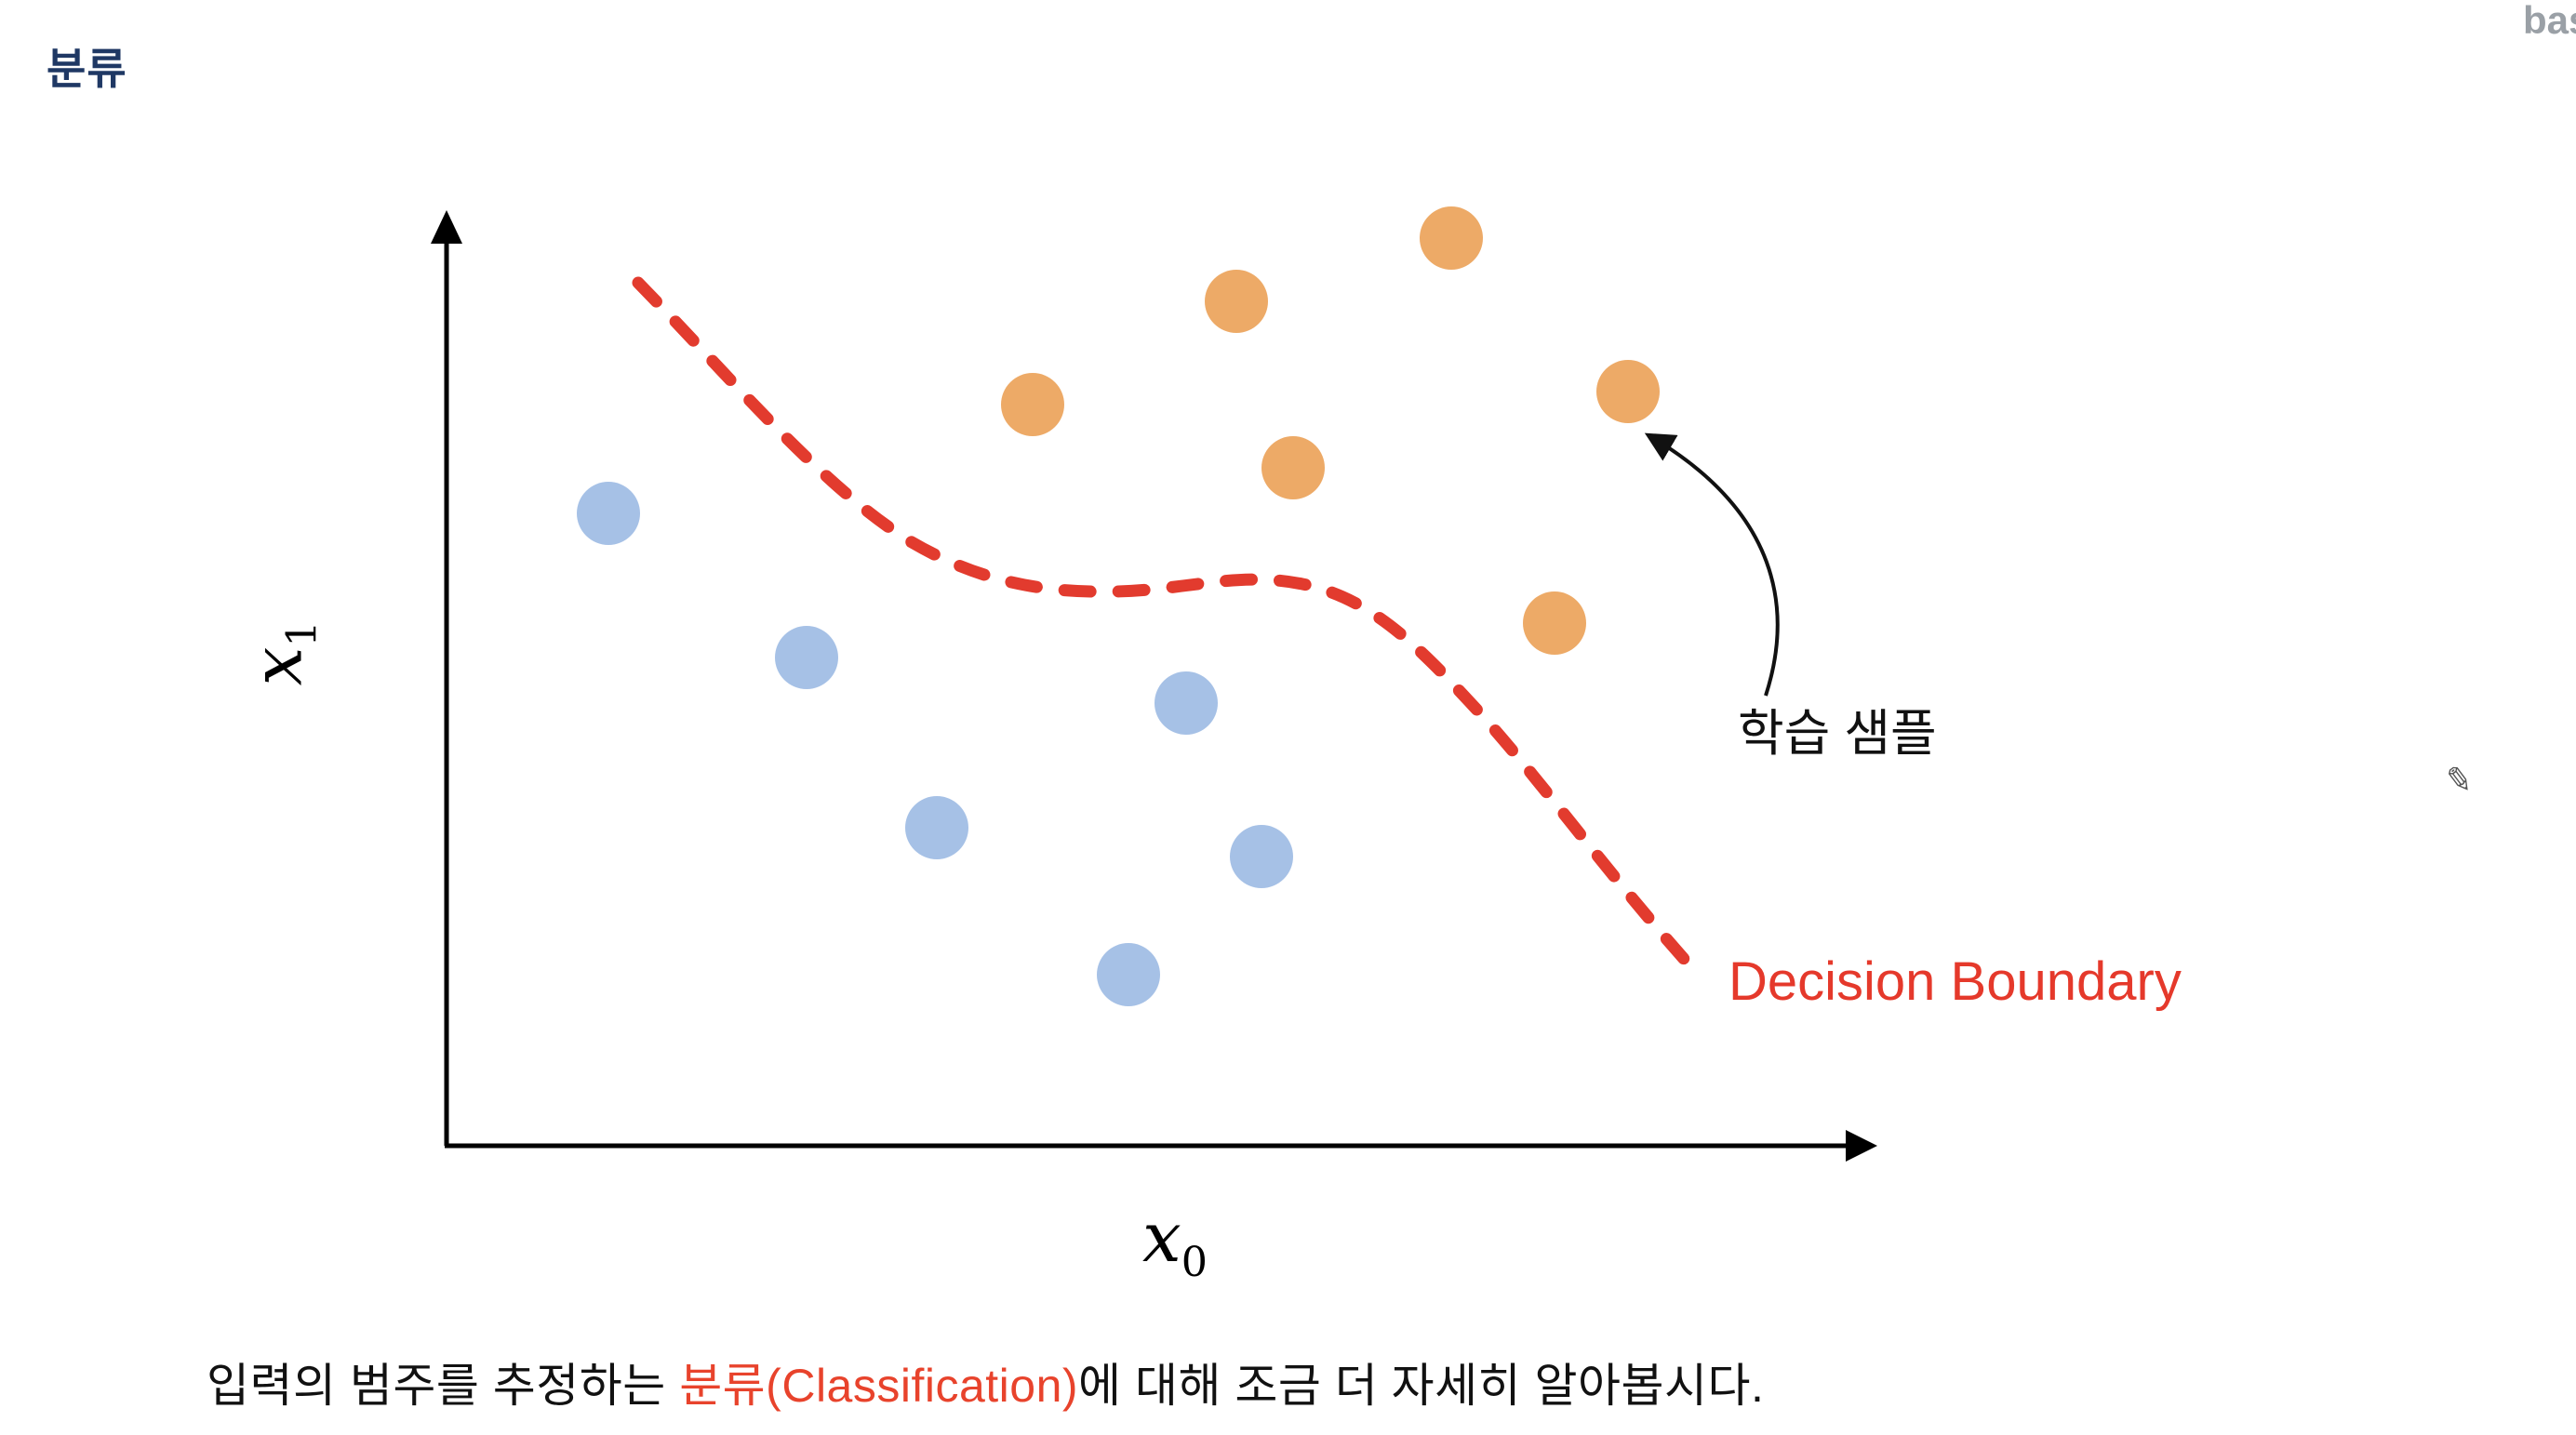 The image size is (2576, 1435). I want to click on pen-cursor-icon: ✎, so click(2459, 780).